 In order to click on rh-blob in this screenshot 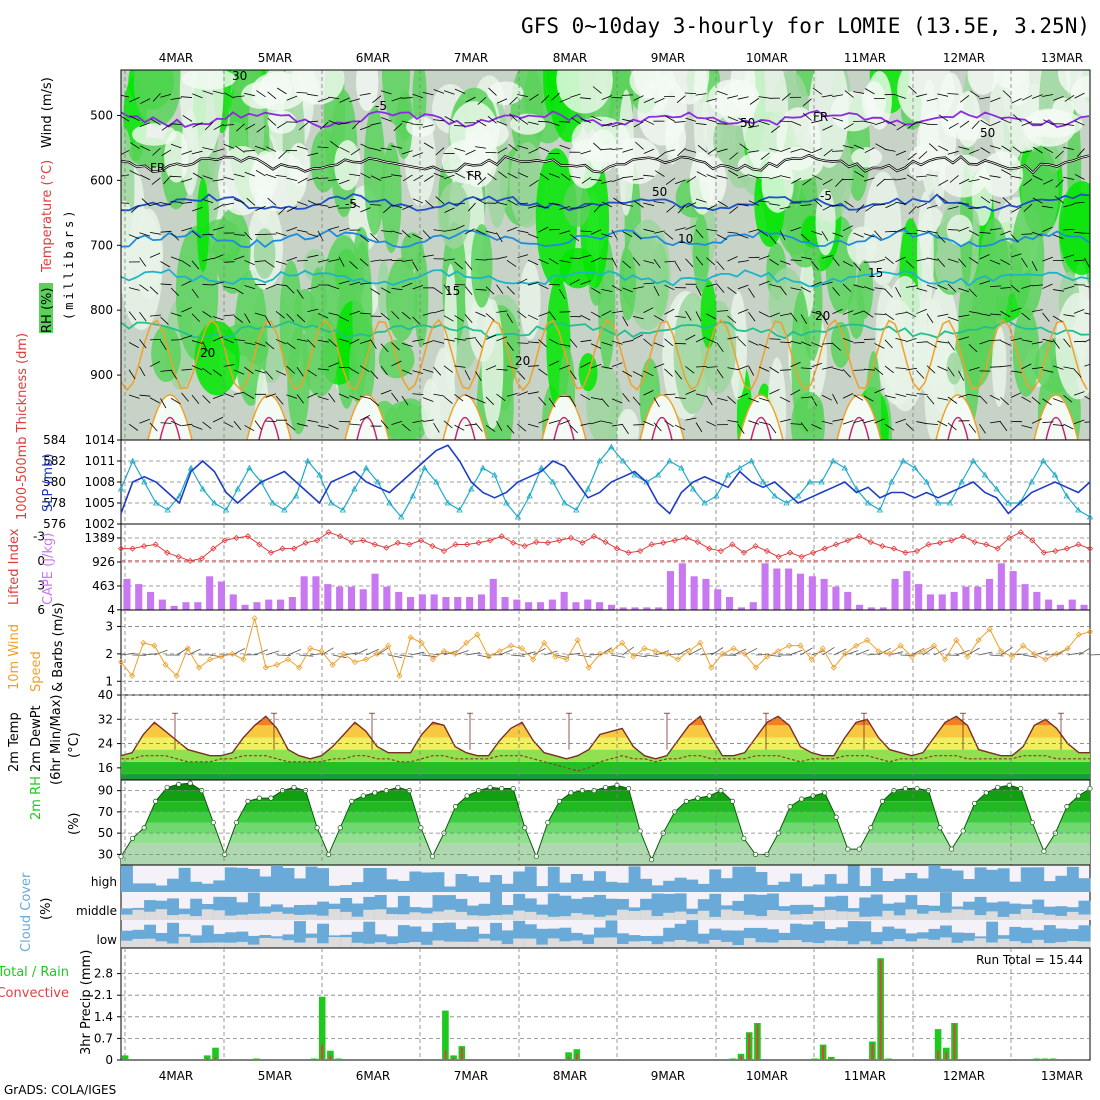, I will do `click(862, 245)`.